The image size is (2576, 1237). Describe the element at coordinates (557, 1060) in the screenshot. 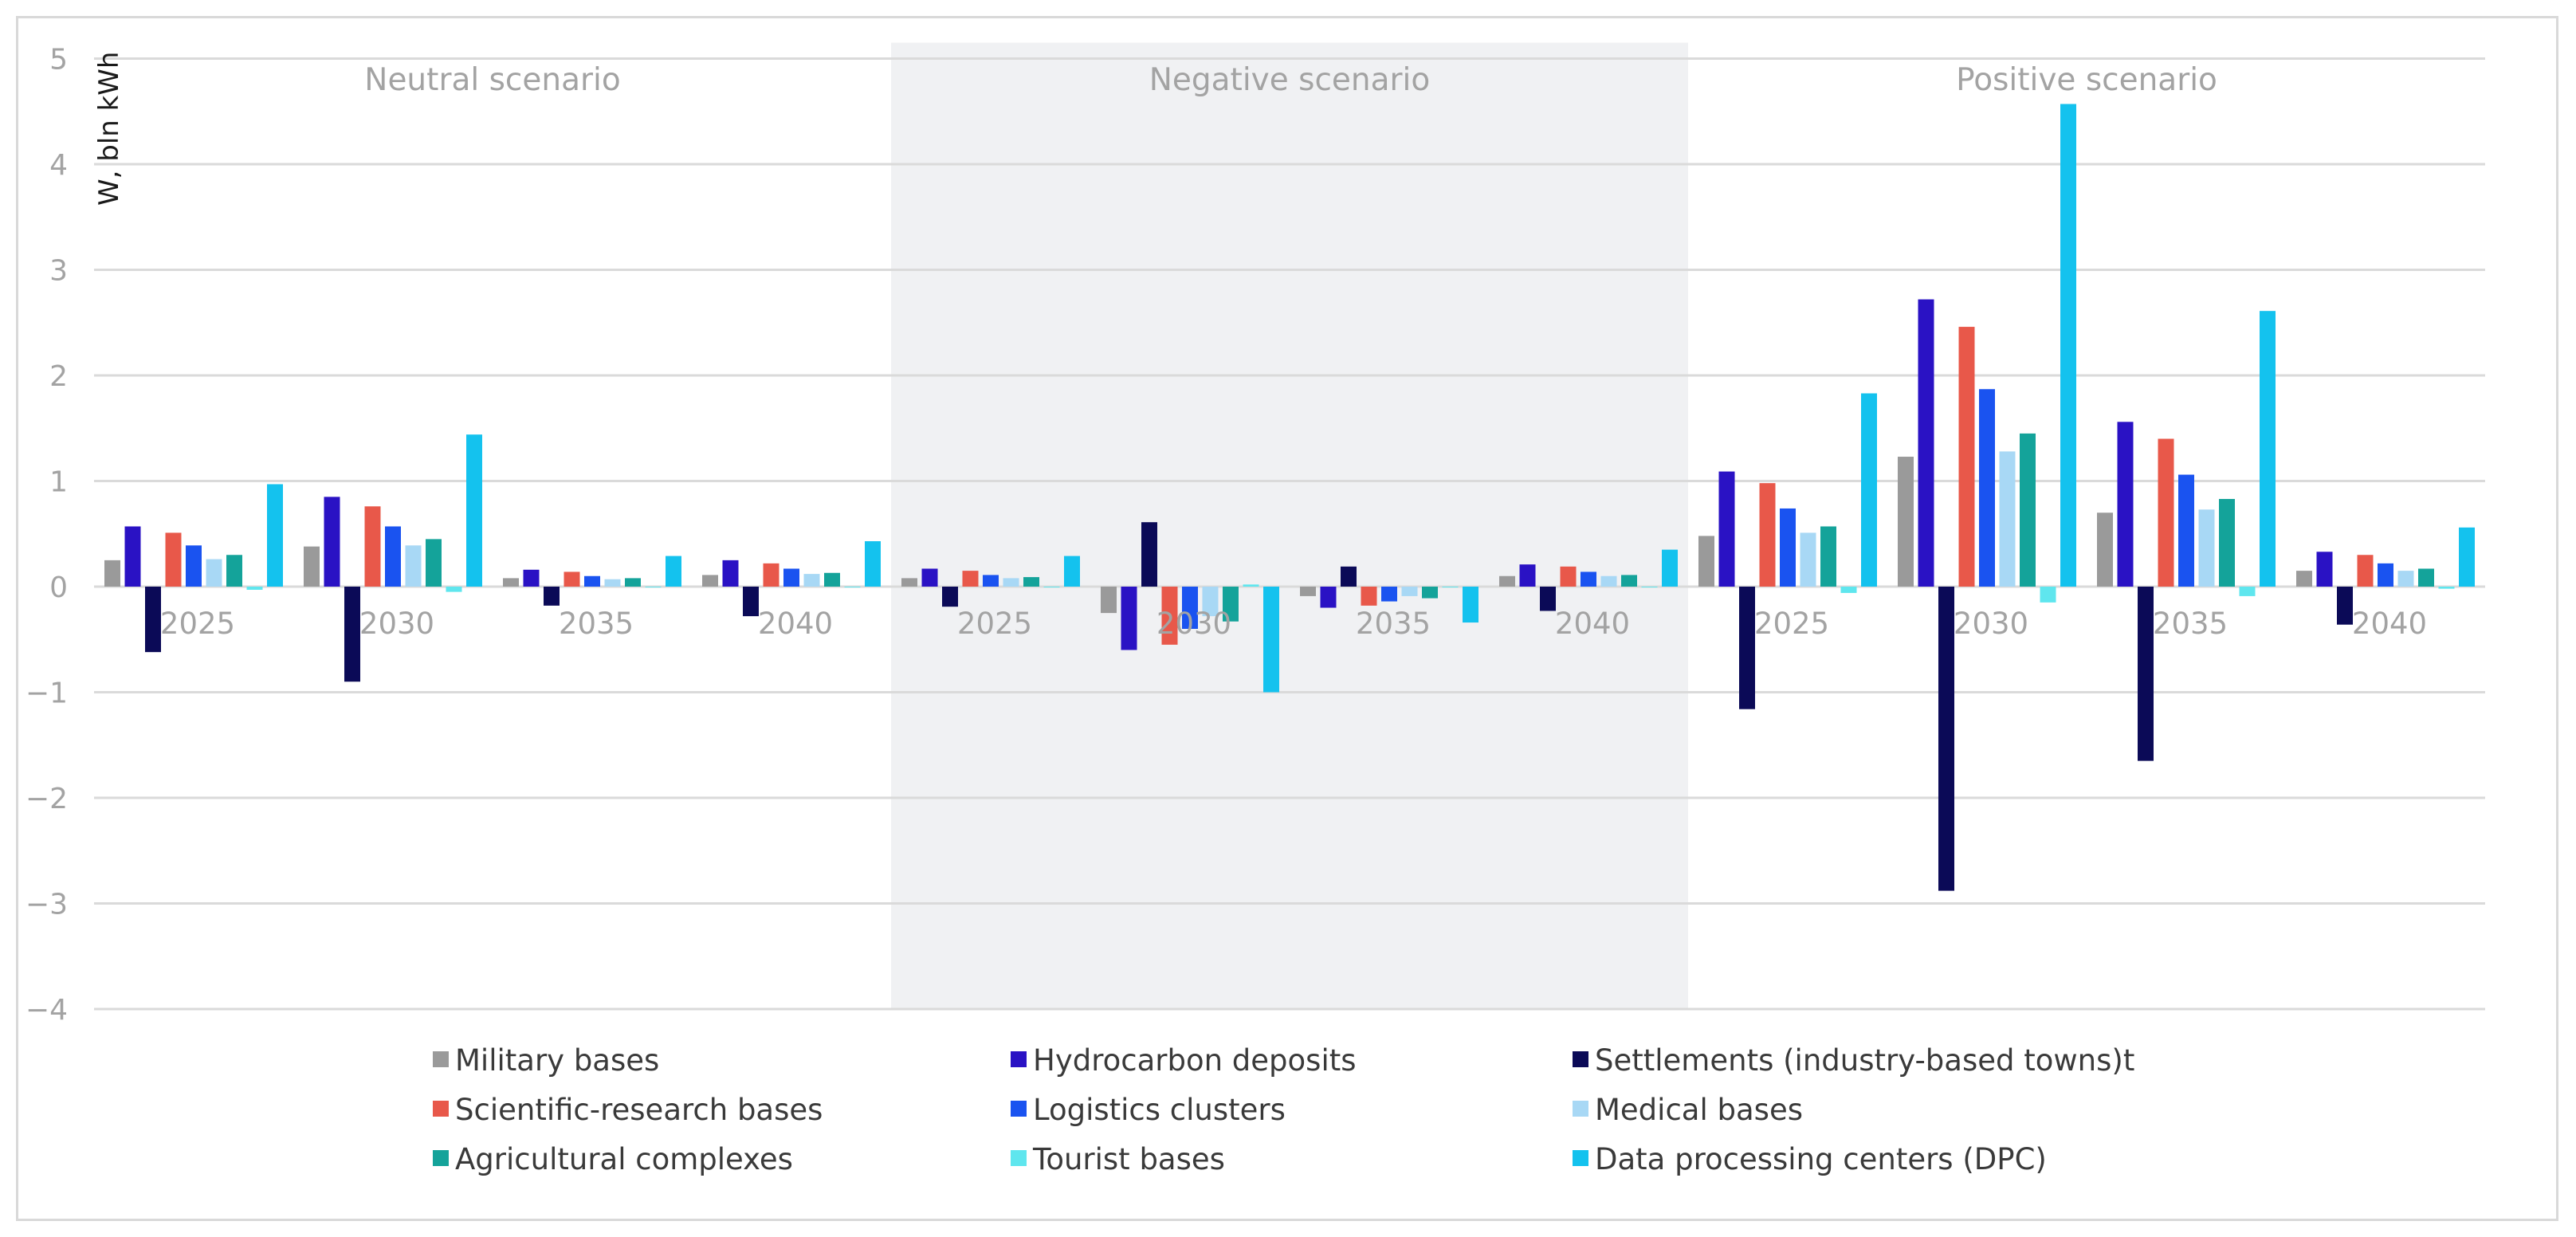

I see `legend-label: Military bases` at that location.